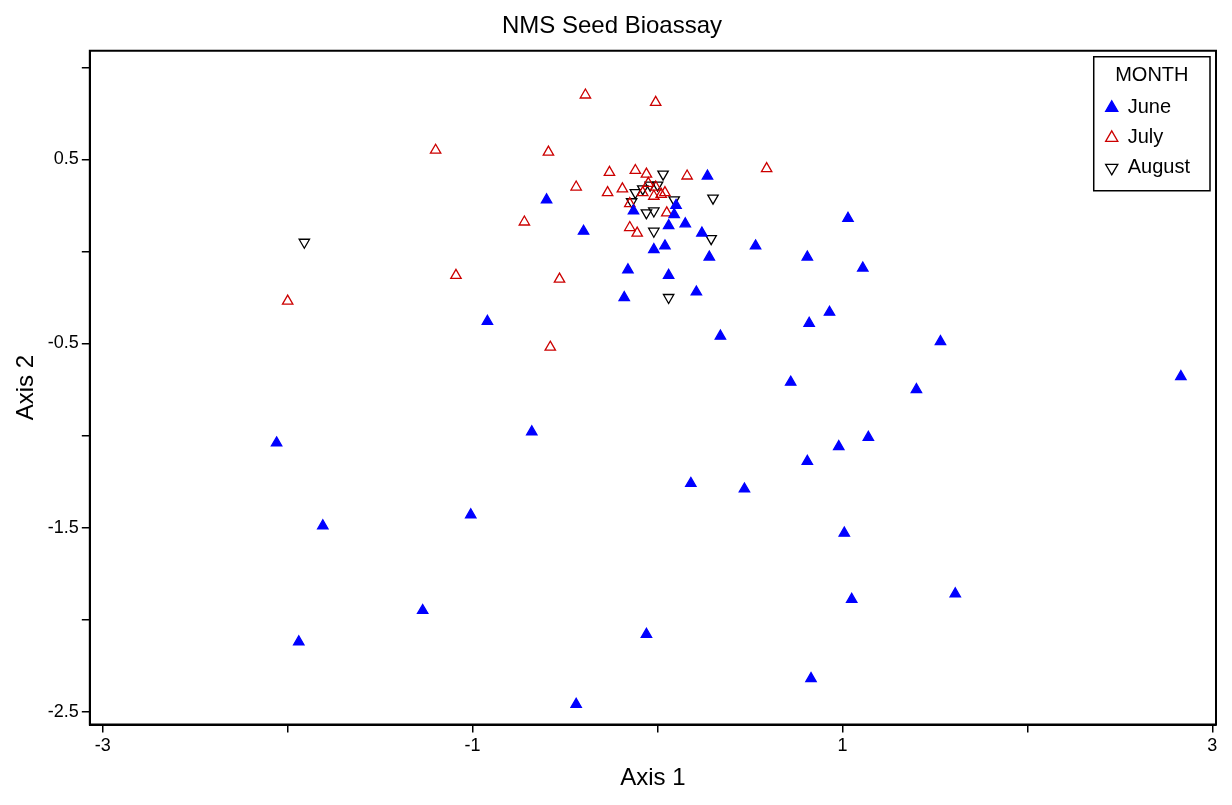  What do you see at coordinates (66, 158) in the screenshot?
I see `y-tick-label: 0.5` at bounding box center [66, 158].